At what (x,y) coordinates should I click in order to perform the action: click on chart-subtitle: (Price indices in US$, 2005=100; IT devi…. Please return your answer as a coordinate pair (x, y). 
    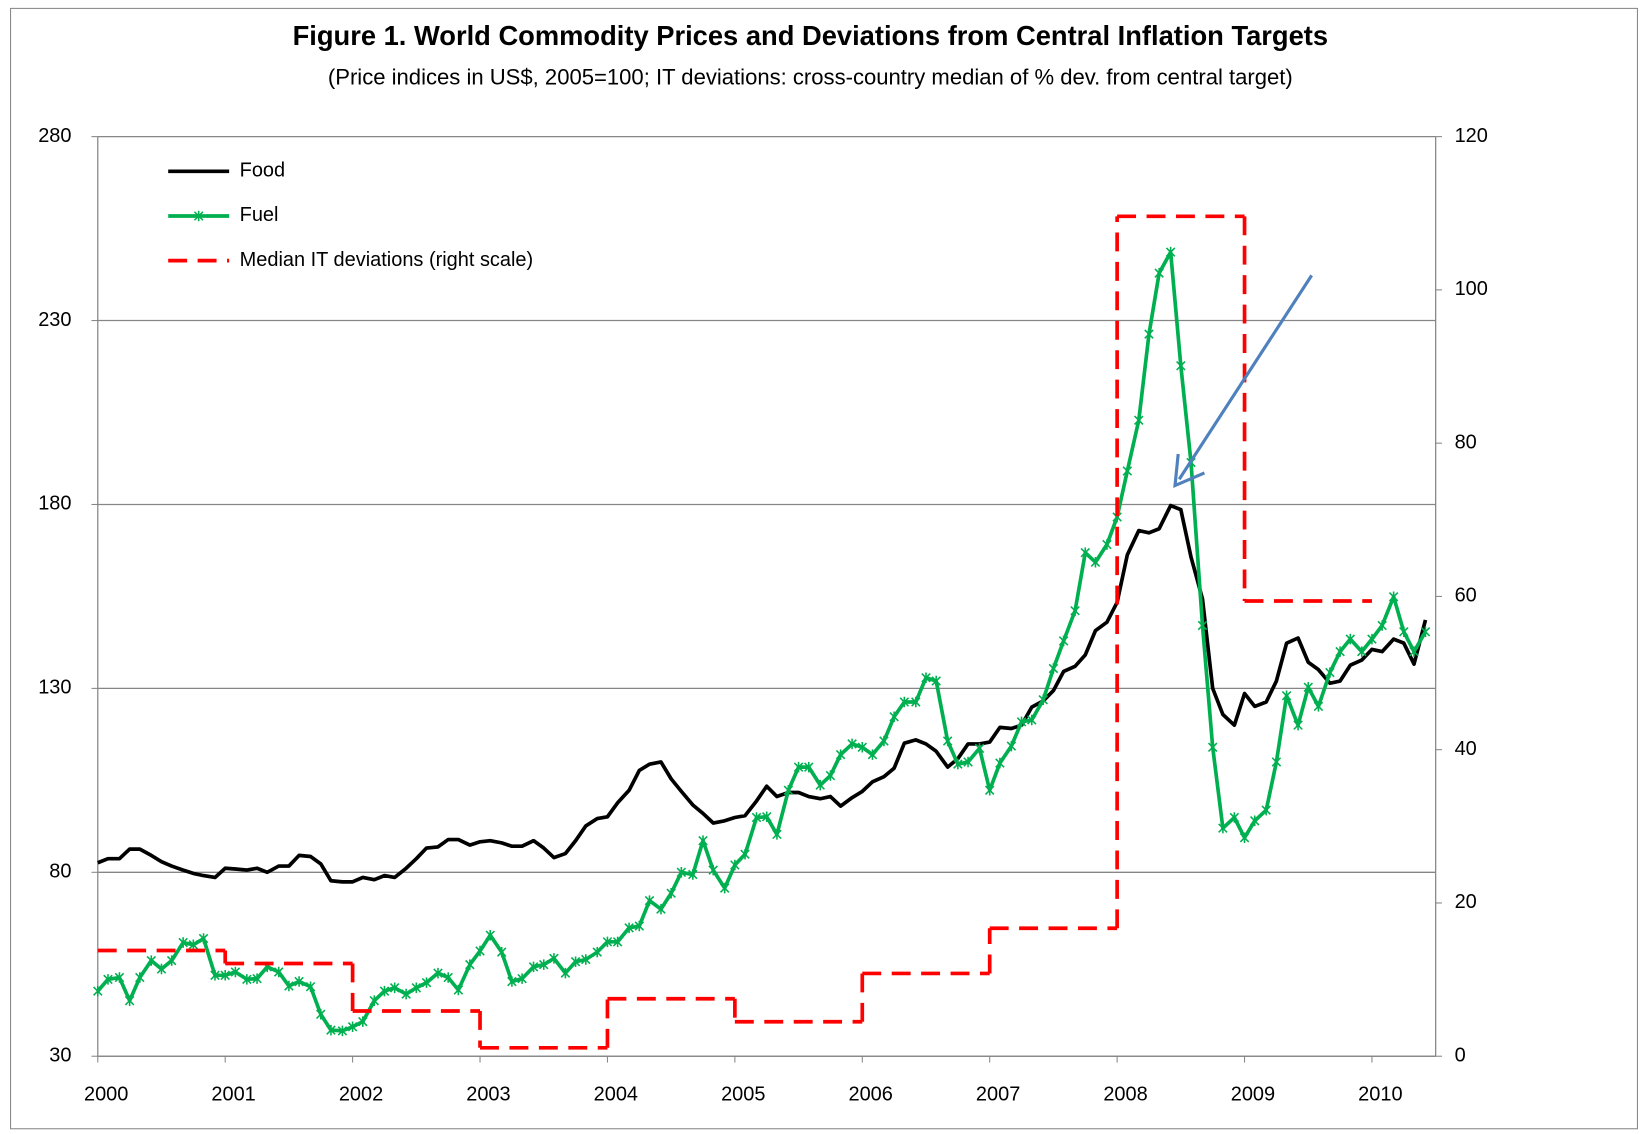
    Looking at the image, I should click on (810, 77).